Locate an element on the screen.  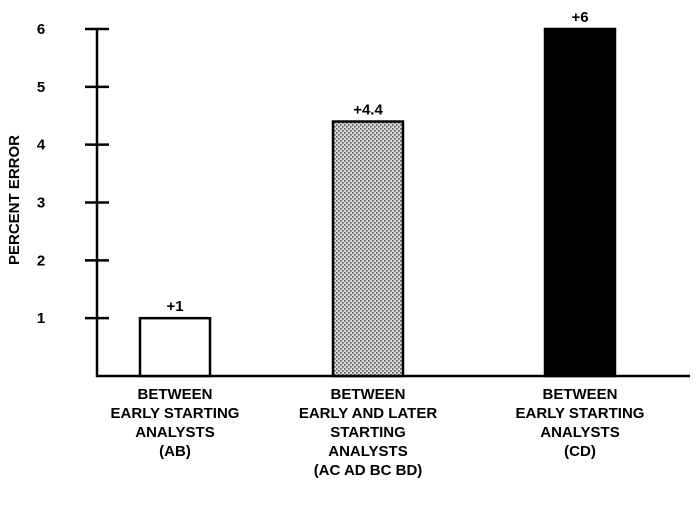
y-tick-label: 1 is located at coordinates (41, 318).